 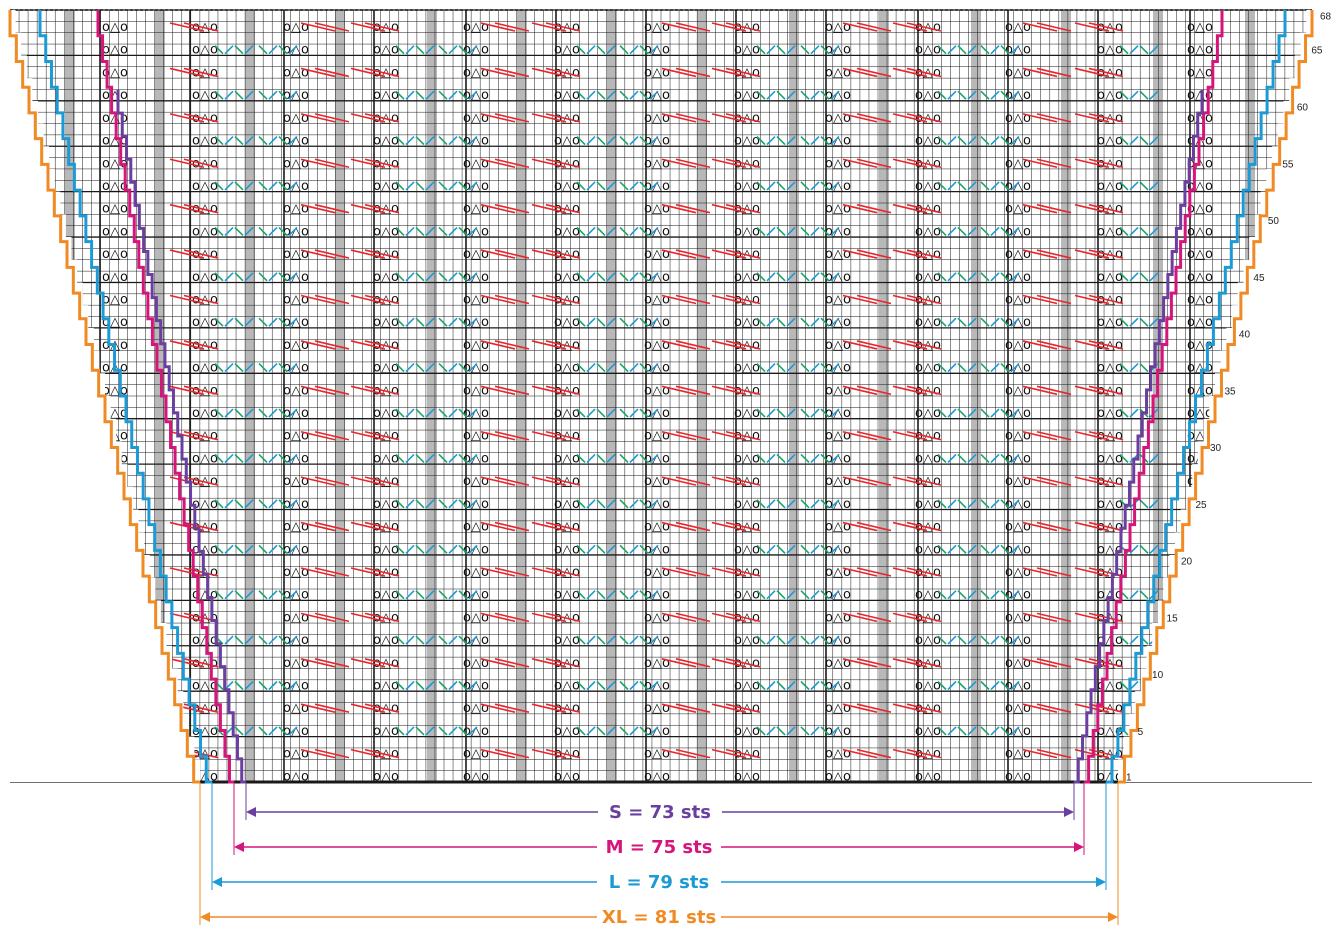 I want to click on arrowhead-left-S, so click(x=251, y=812).